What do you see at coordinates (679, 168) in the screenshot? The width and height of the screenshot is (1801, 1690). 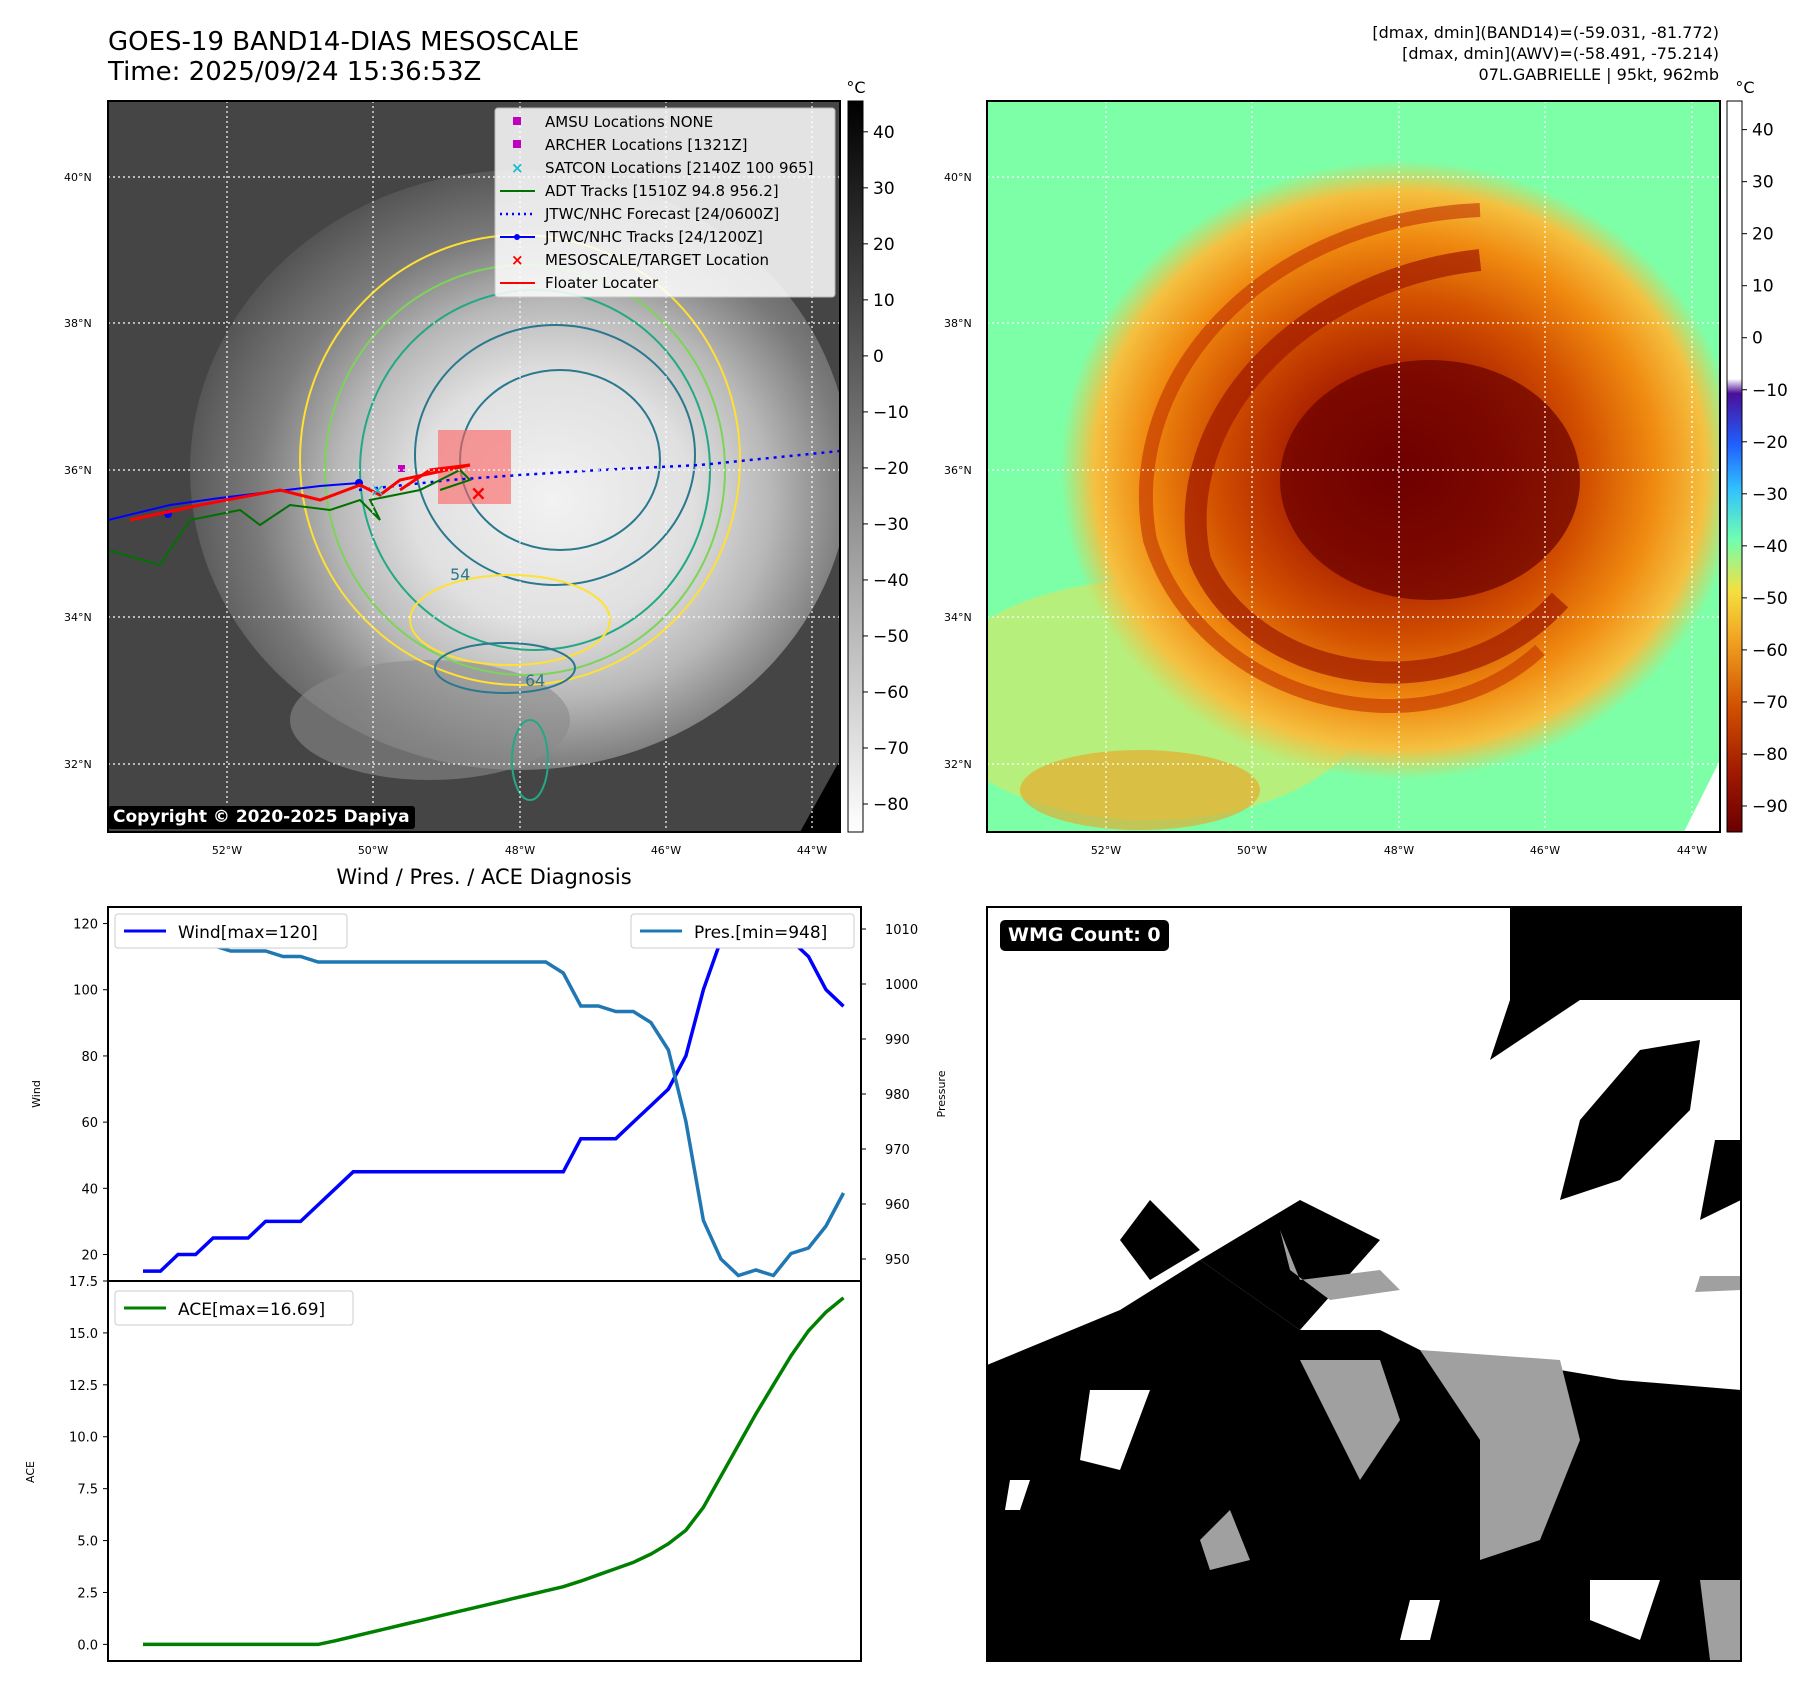 I see `legend-label: SATCON Locations [2140Z 100 965]` at bounding box center [679, 168].